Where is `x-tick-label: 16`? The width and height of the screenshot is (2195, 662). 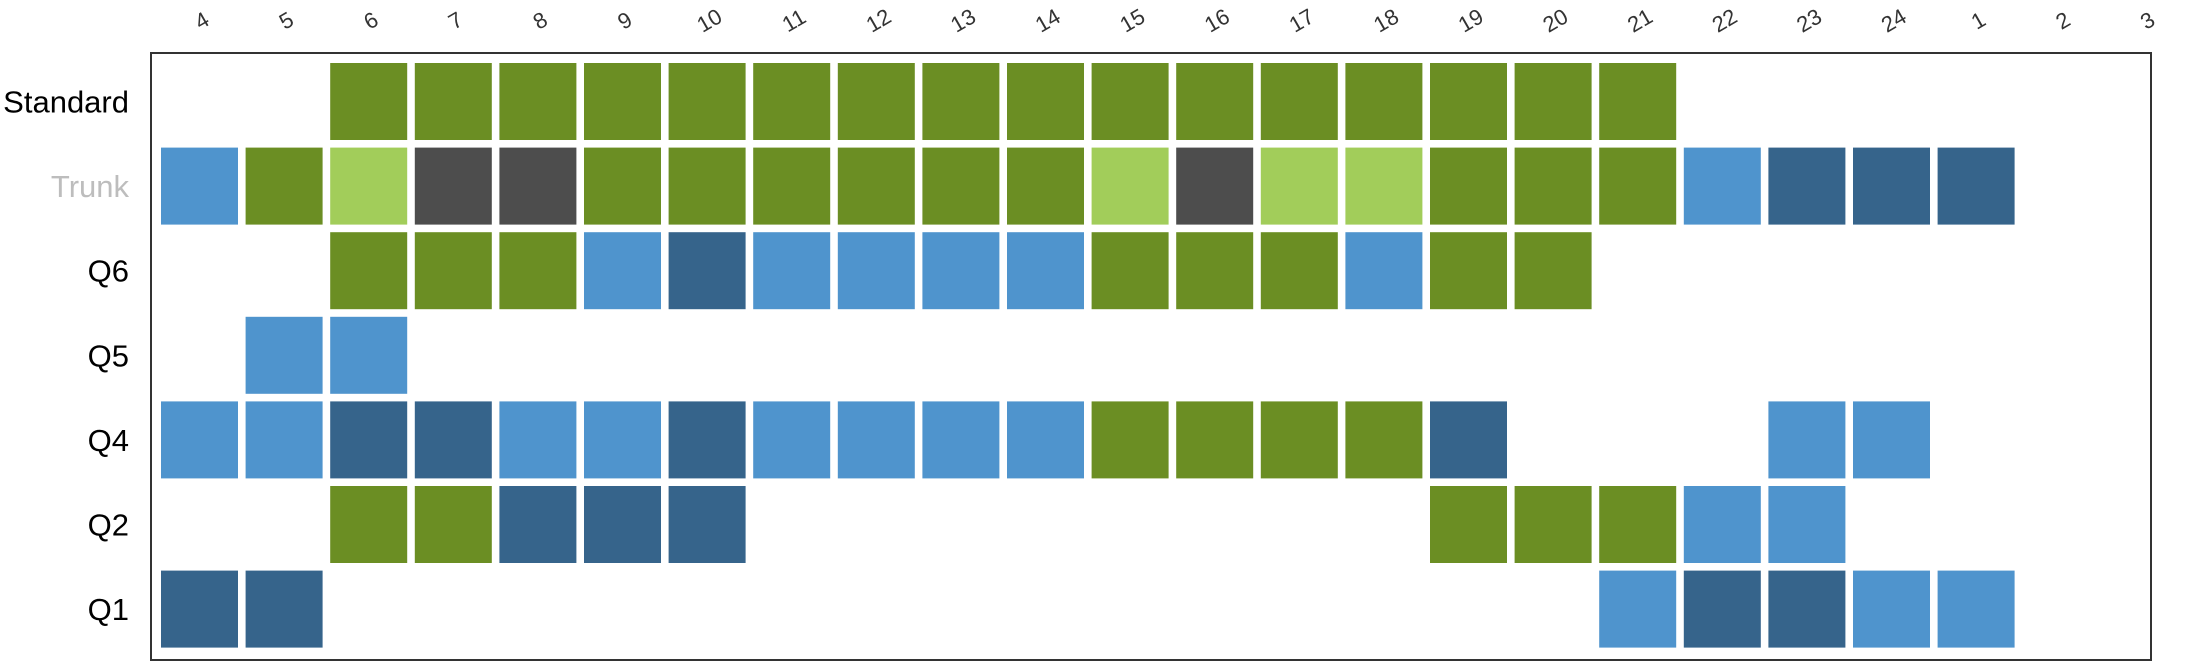 x-tick-label: 16 is located at coordinates (1217, 21).